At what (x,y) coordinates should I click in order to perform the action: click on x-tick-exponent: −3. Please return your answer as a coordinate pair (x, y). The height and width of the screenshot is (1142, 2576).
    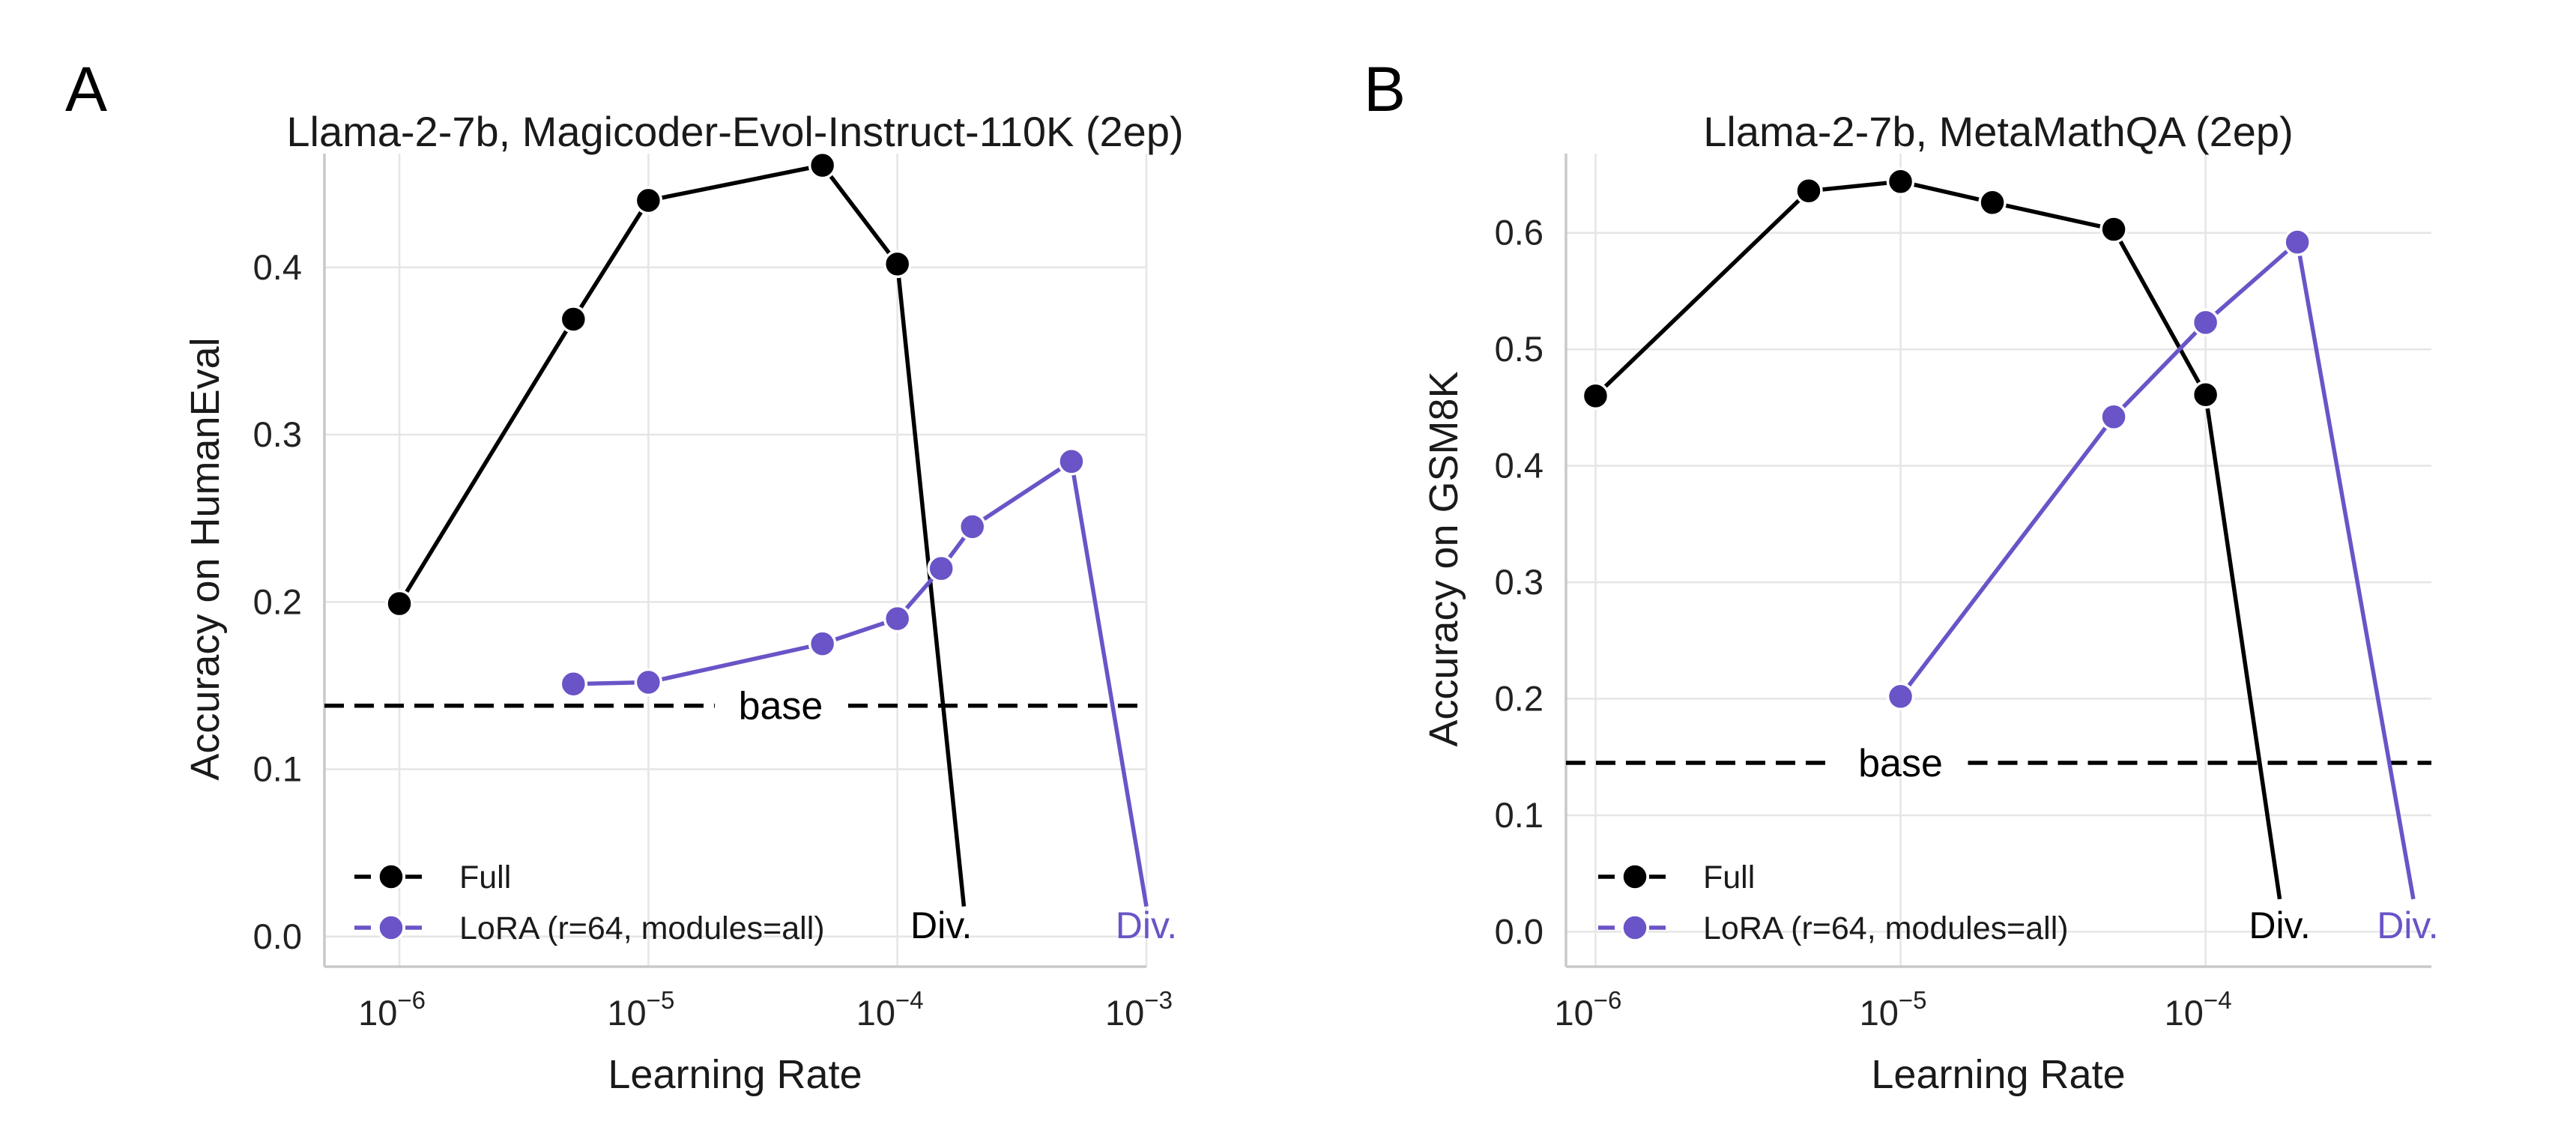
    Looking at the image, I should click on (1158, 1000).